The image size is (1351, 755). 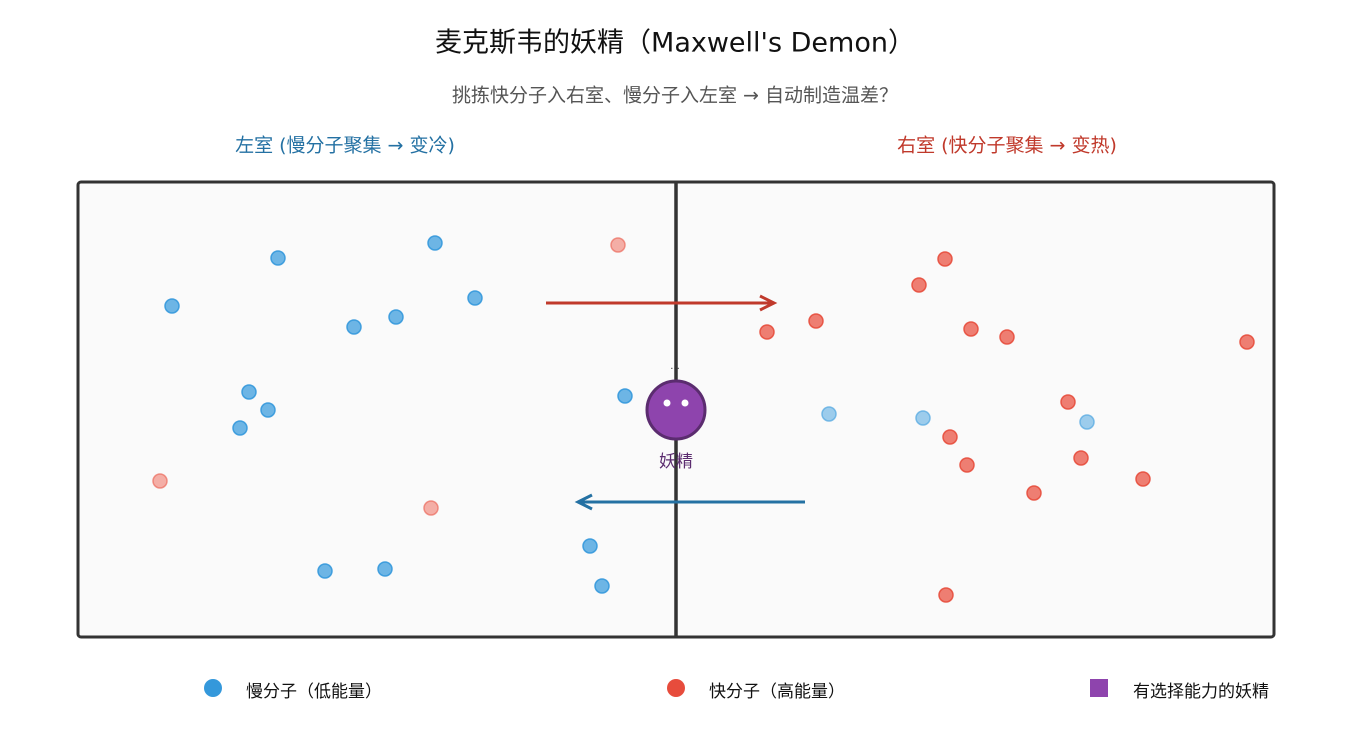 What do you see at coordinates (675, 96) in the screenshot?
I see `subtitle: 挑拣快分子入右室、慢分子入左室 → 自动制造温差？` at bounding box center [675, 96].